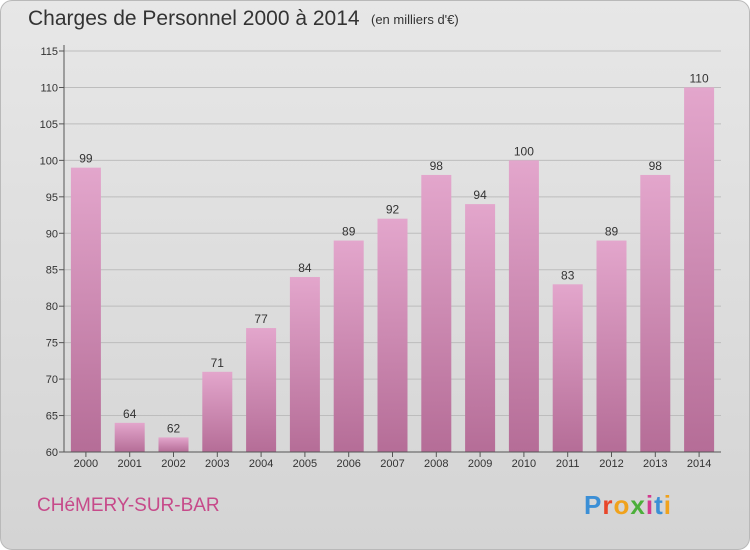  I want to click on x-tick-label: 2003, so click(217, 464).